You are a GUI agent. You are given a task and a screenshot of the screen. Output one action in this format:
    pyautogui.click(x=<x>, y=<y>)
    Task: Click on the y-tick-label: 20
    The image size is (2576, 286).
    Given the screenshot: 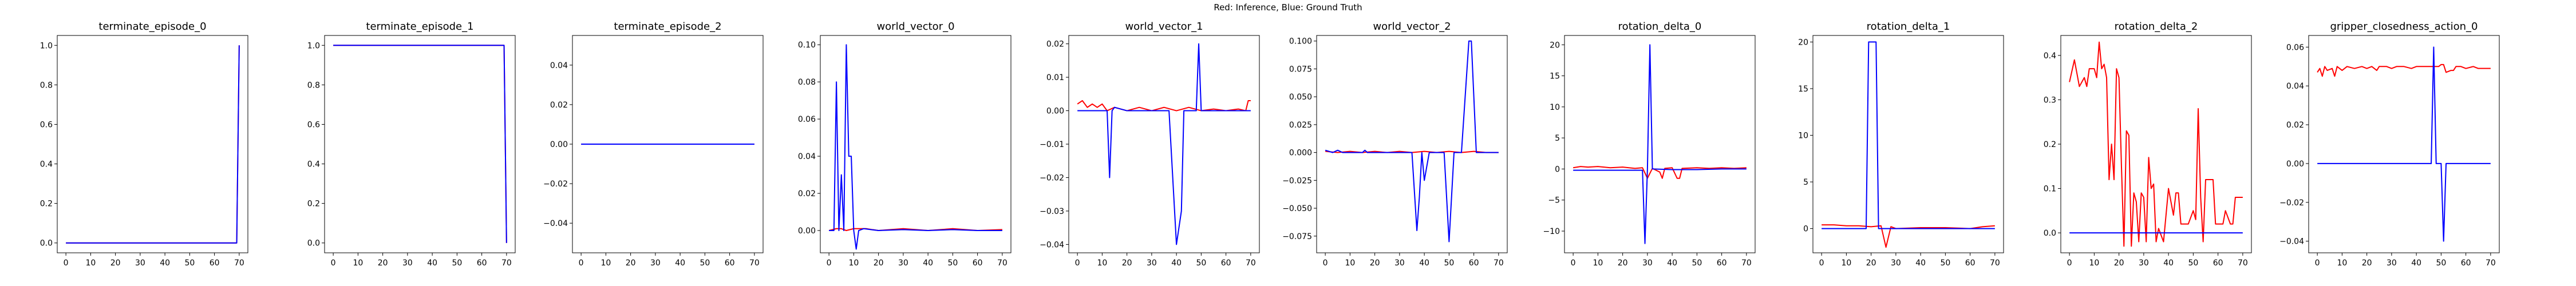 What is the action you would take?
    pyautogui.click(x=1803, y=42)
    